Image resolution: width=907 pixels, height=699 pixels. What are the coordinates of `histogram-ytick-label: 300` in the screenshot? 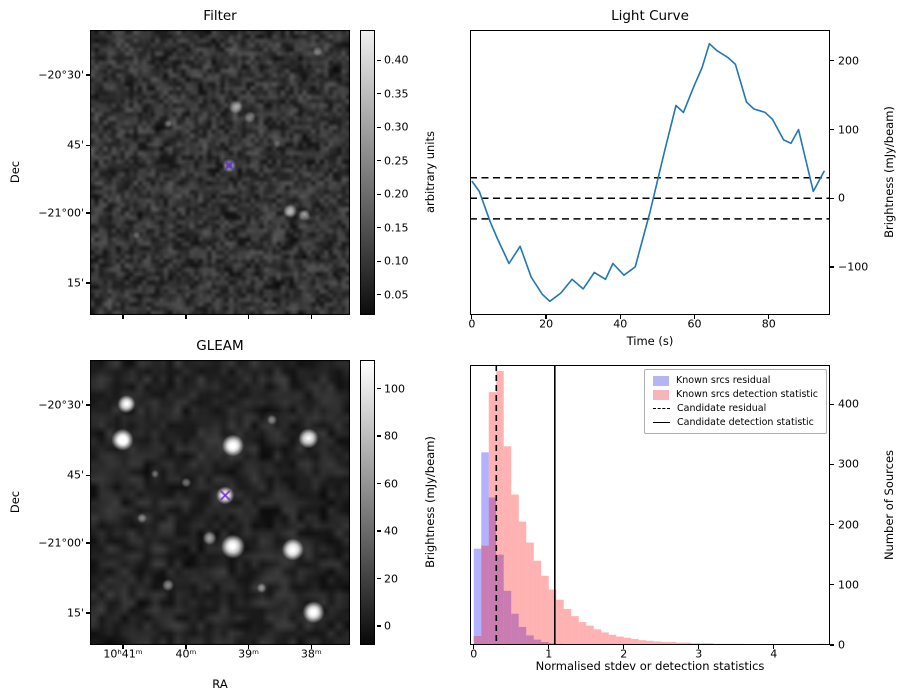 It's located at (848, 464).